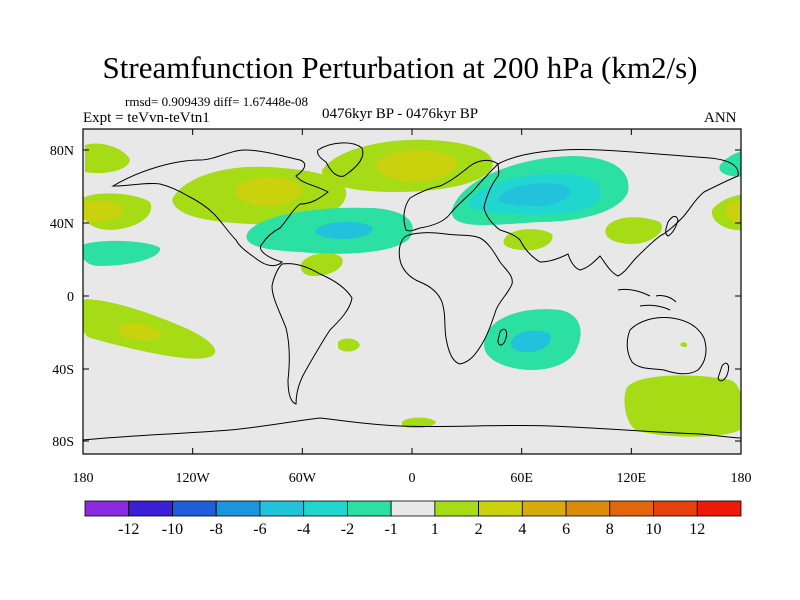 The image size is (800, 600). Describe the element at coordinates (172, 529) in the screenshot. I see `colorbar-label: -10` at that location.